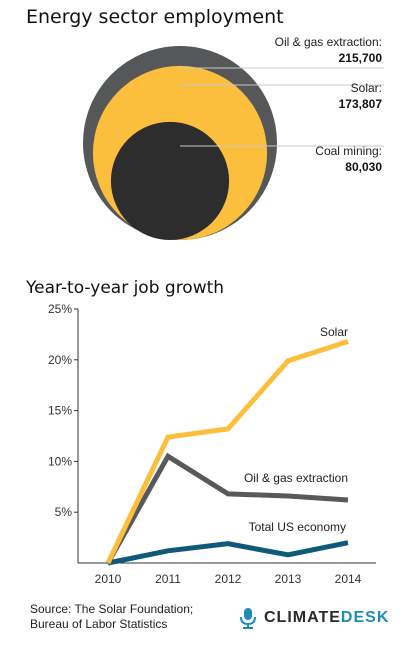  What do you see at coordinates (361, 58) in the screenshot?
I see `bubble-value-0: 215,700` at bounding box center [361, 58].